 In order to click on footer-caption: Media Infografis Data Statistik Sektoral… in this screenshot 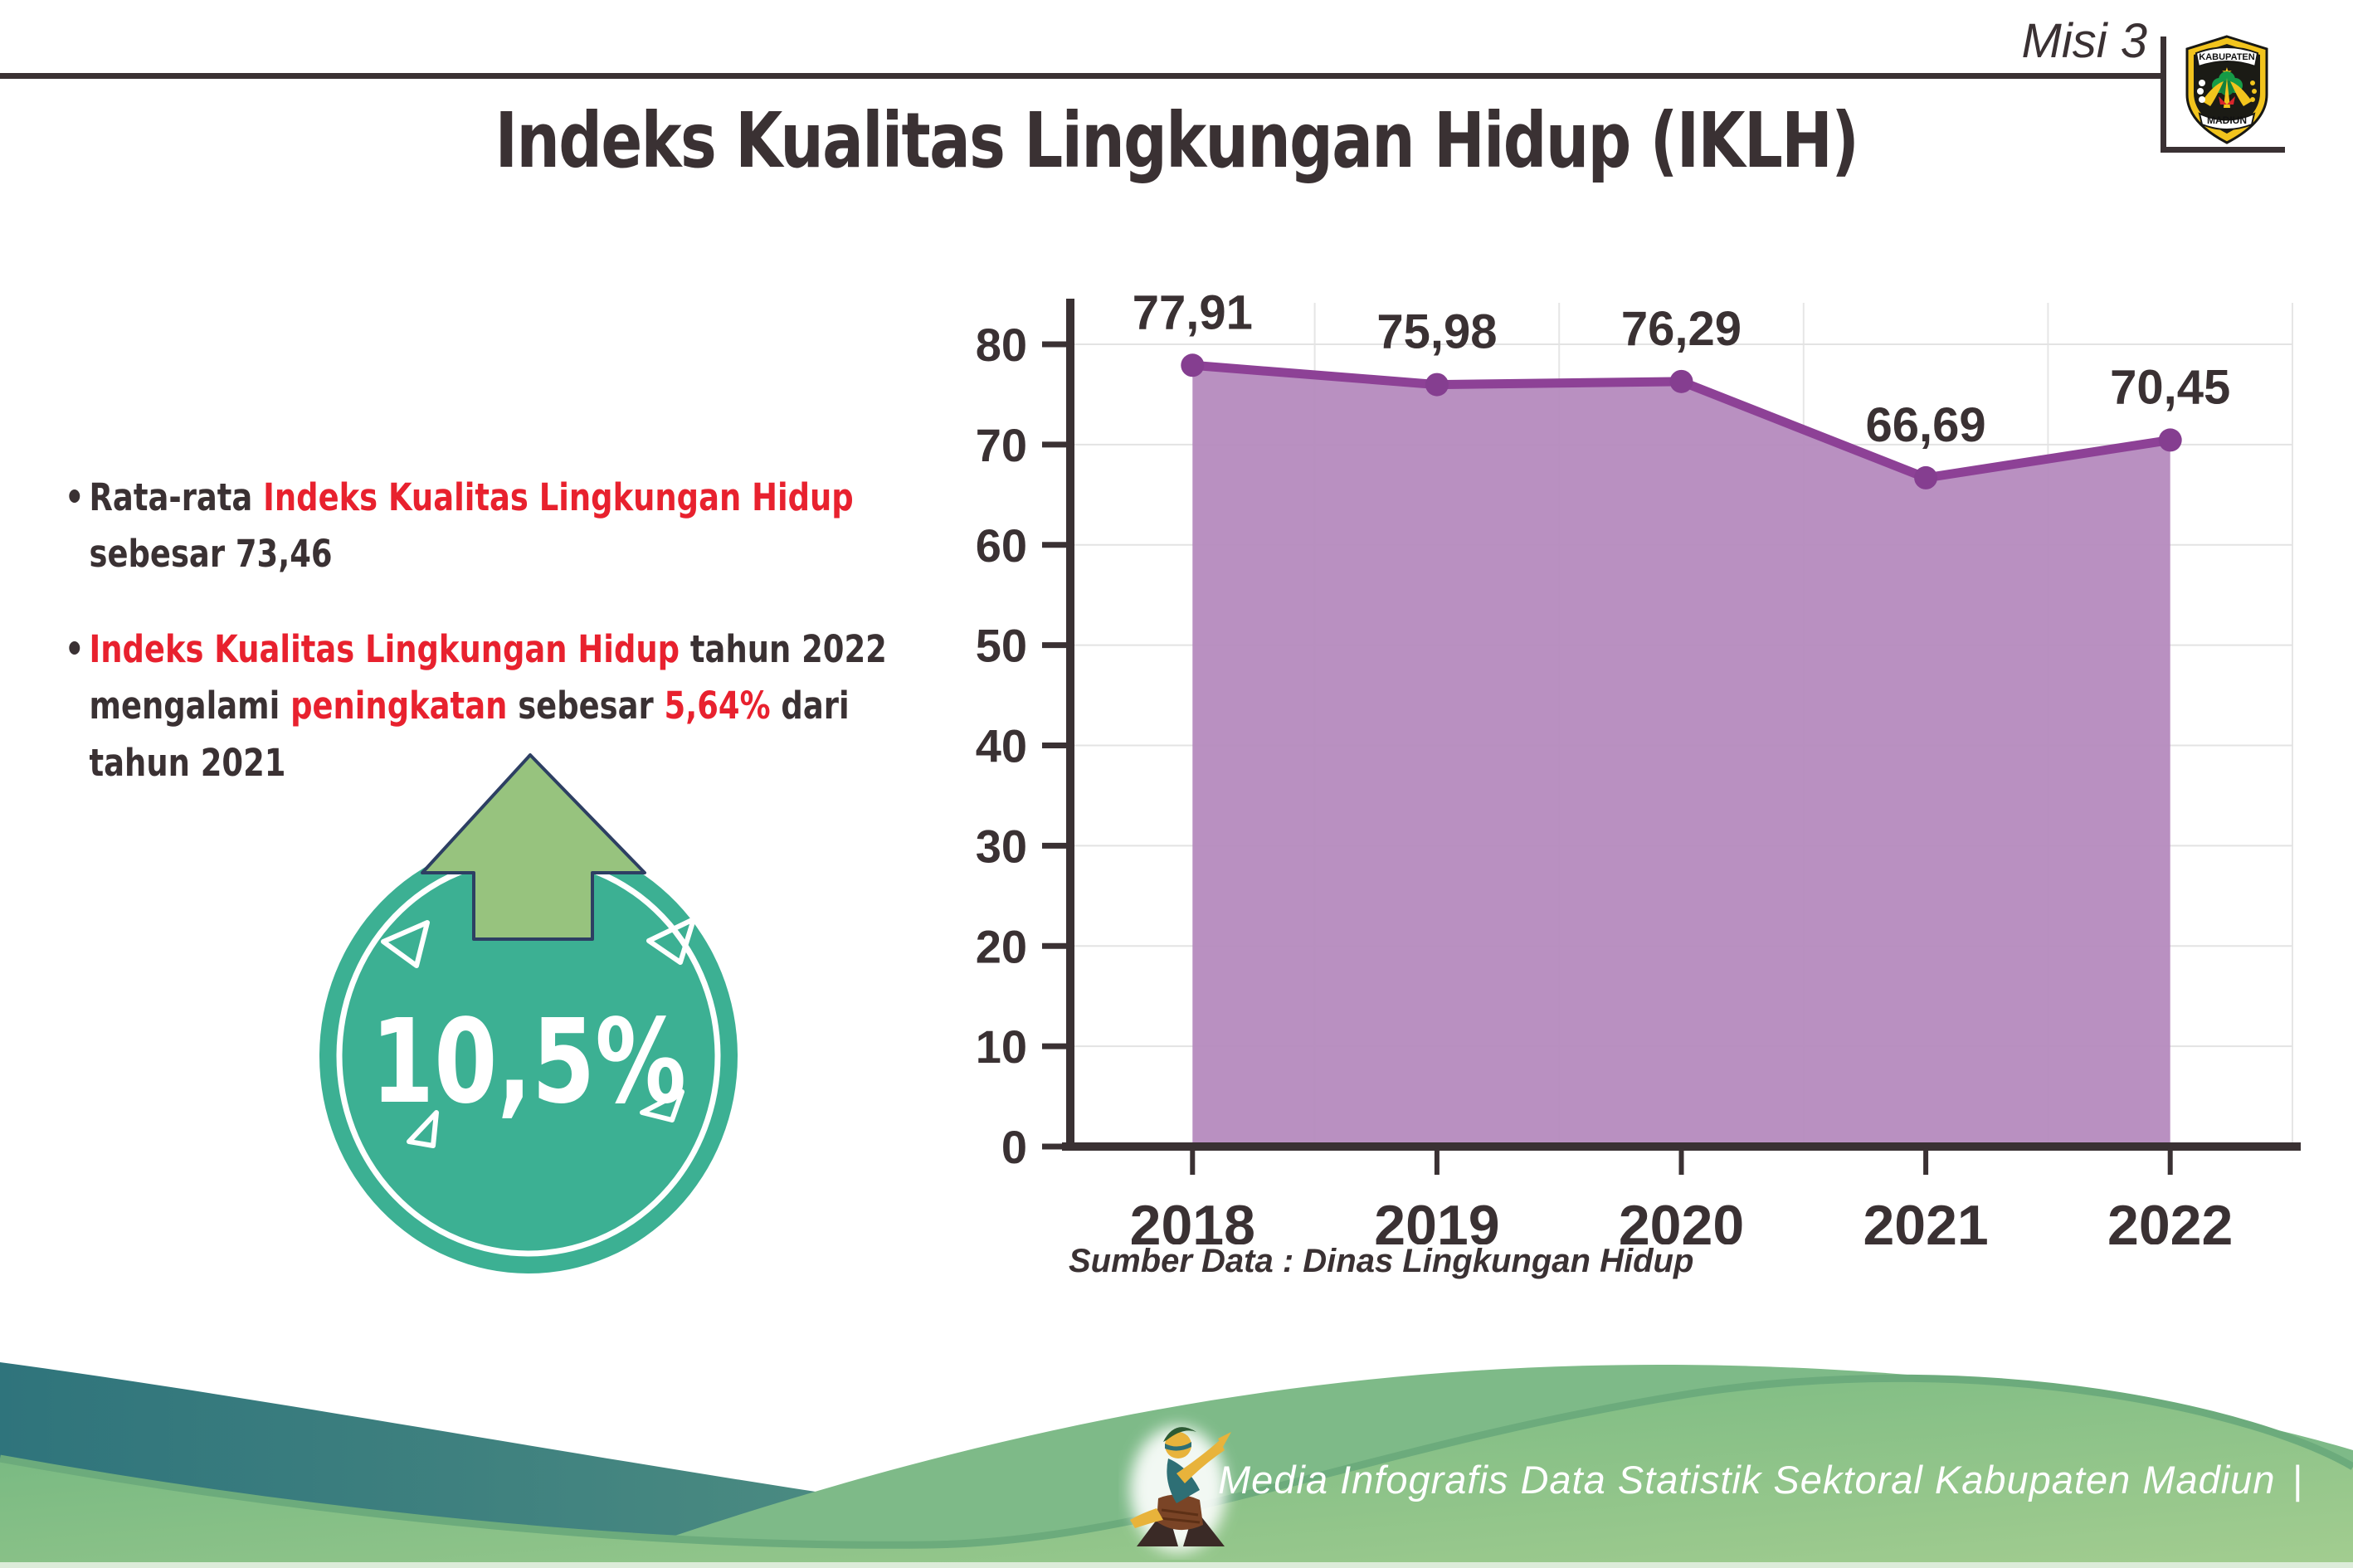, I will do `click(1760, 1479)`.